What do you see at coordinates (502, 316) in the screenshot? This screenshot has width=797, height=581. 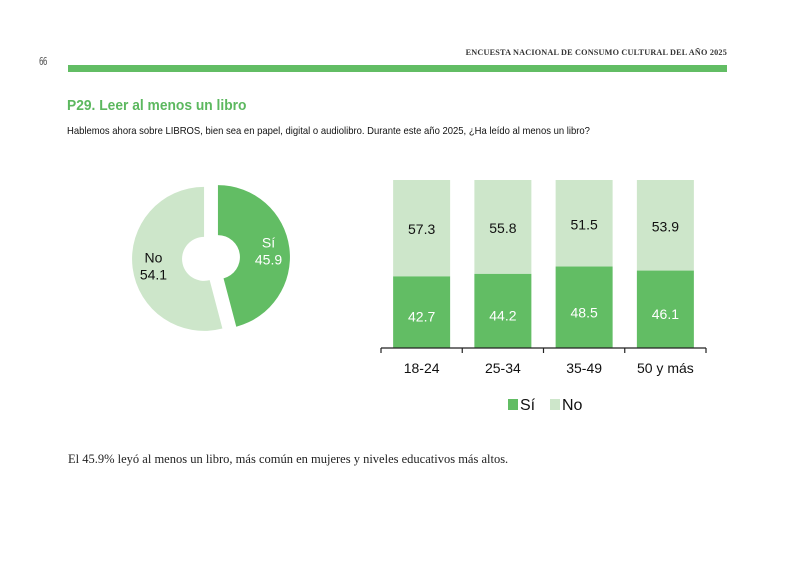 I see `bar-data-label: 44.2` at bounding box center [502, 316].